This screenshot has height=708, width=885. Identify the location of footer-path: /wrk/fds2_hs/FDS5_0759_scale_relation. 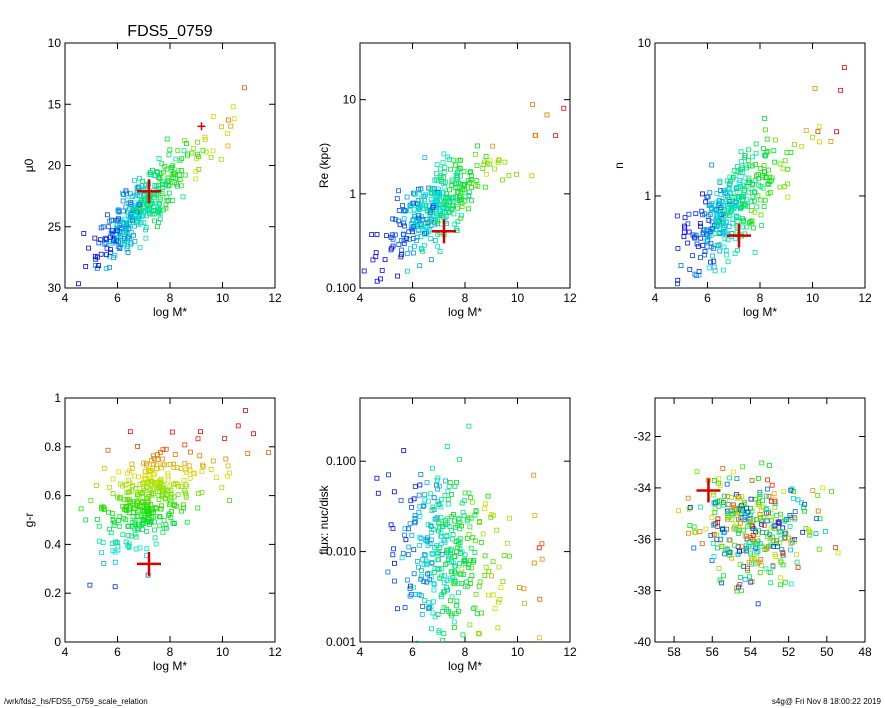
(76, 701).